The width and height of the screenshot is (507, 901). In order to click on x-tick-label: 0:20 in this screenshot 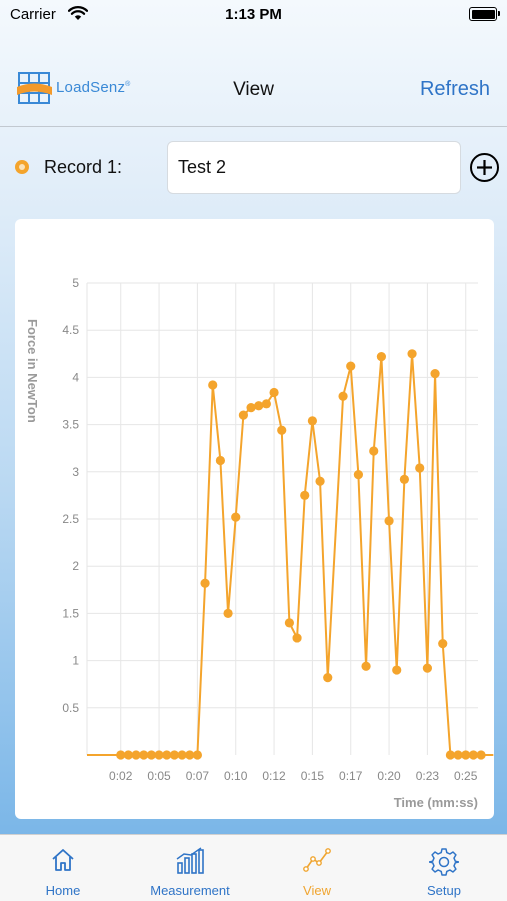, I will do `click(389, 776)`.